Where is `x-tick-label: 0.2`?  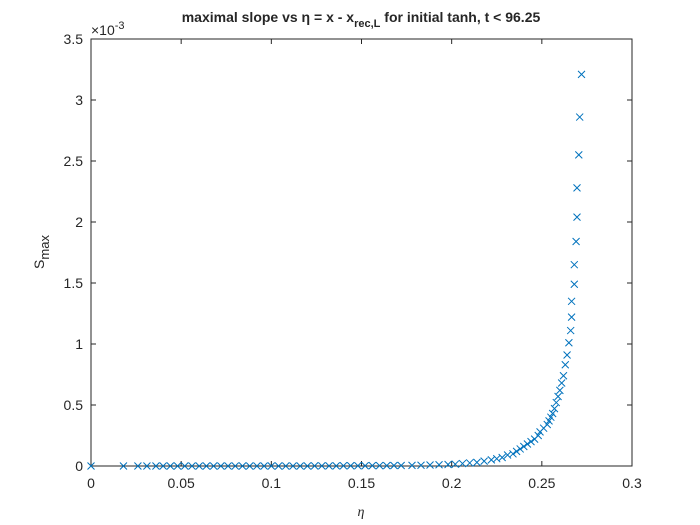
x-tick-label: 0.2 is located at coordinates (452, 483).